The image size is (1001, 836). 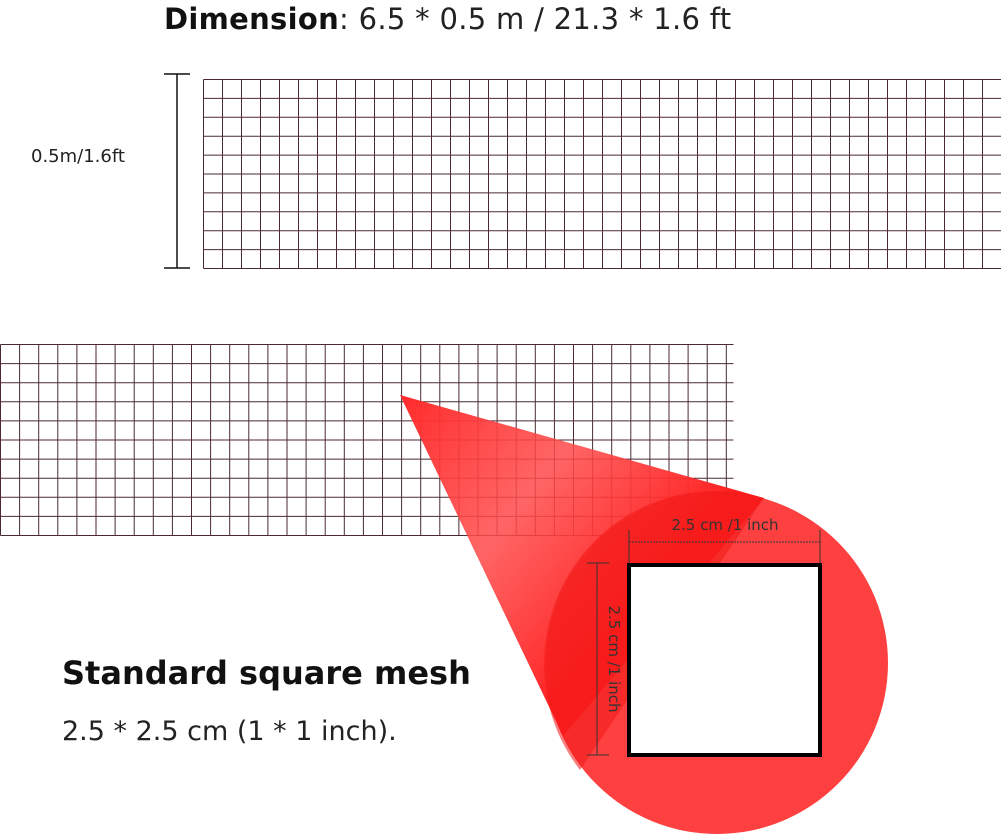 I want to click on dimension-title: Dimension: 6.5 * 0.5 m / 21.3 * 1.6 ft, so click(x=447, y=19).